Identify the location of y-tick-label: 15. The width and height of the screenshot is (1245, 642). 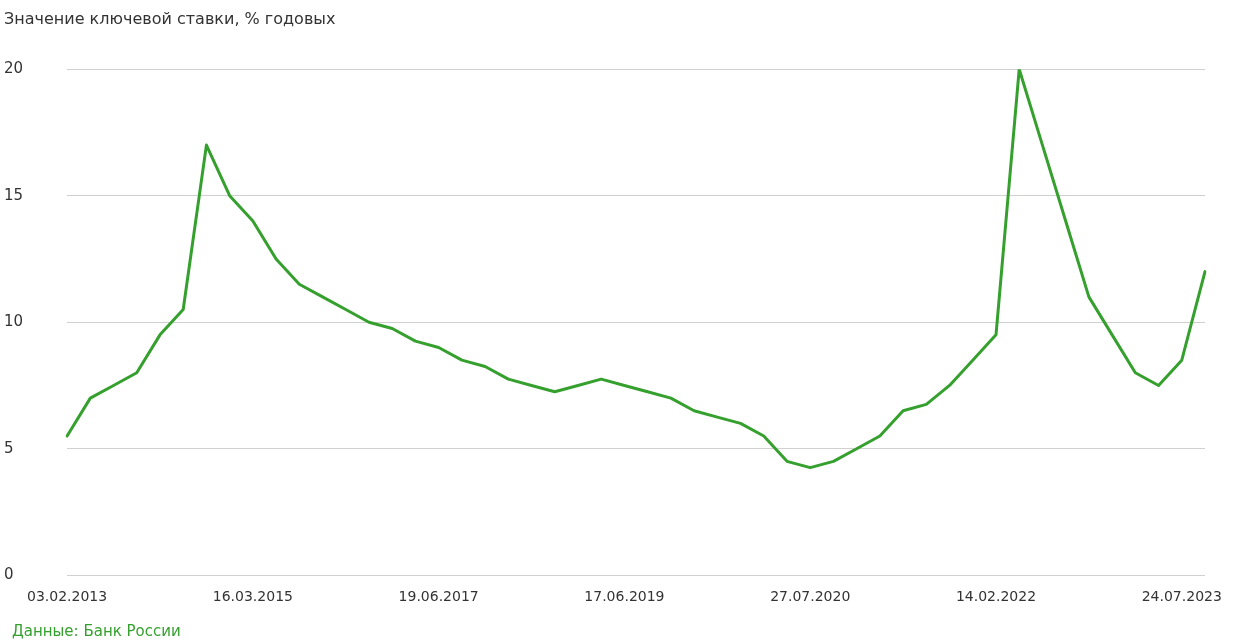
(14, 194).